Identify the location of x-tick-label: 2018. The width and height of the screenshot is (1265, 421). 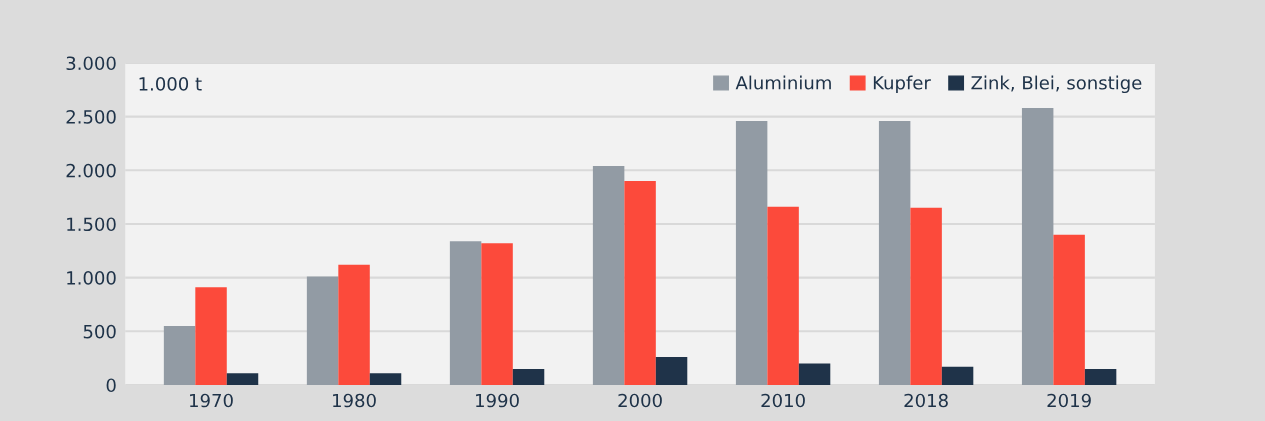
(926, 400).